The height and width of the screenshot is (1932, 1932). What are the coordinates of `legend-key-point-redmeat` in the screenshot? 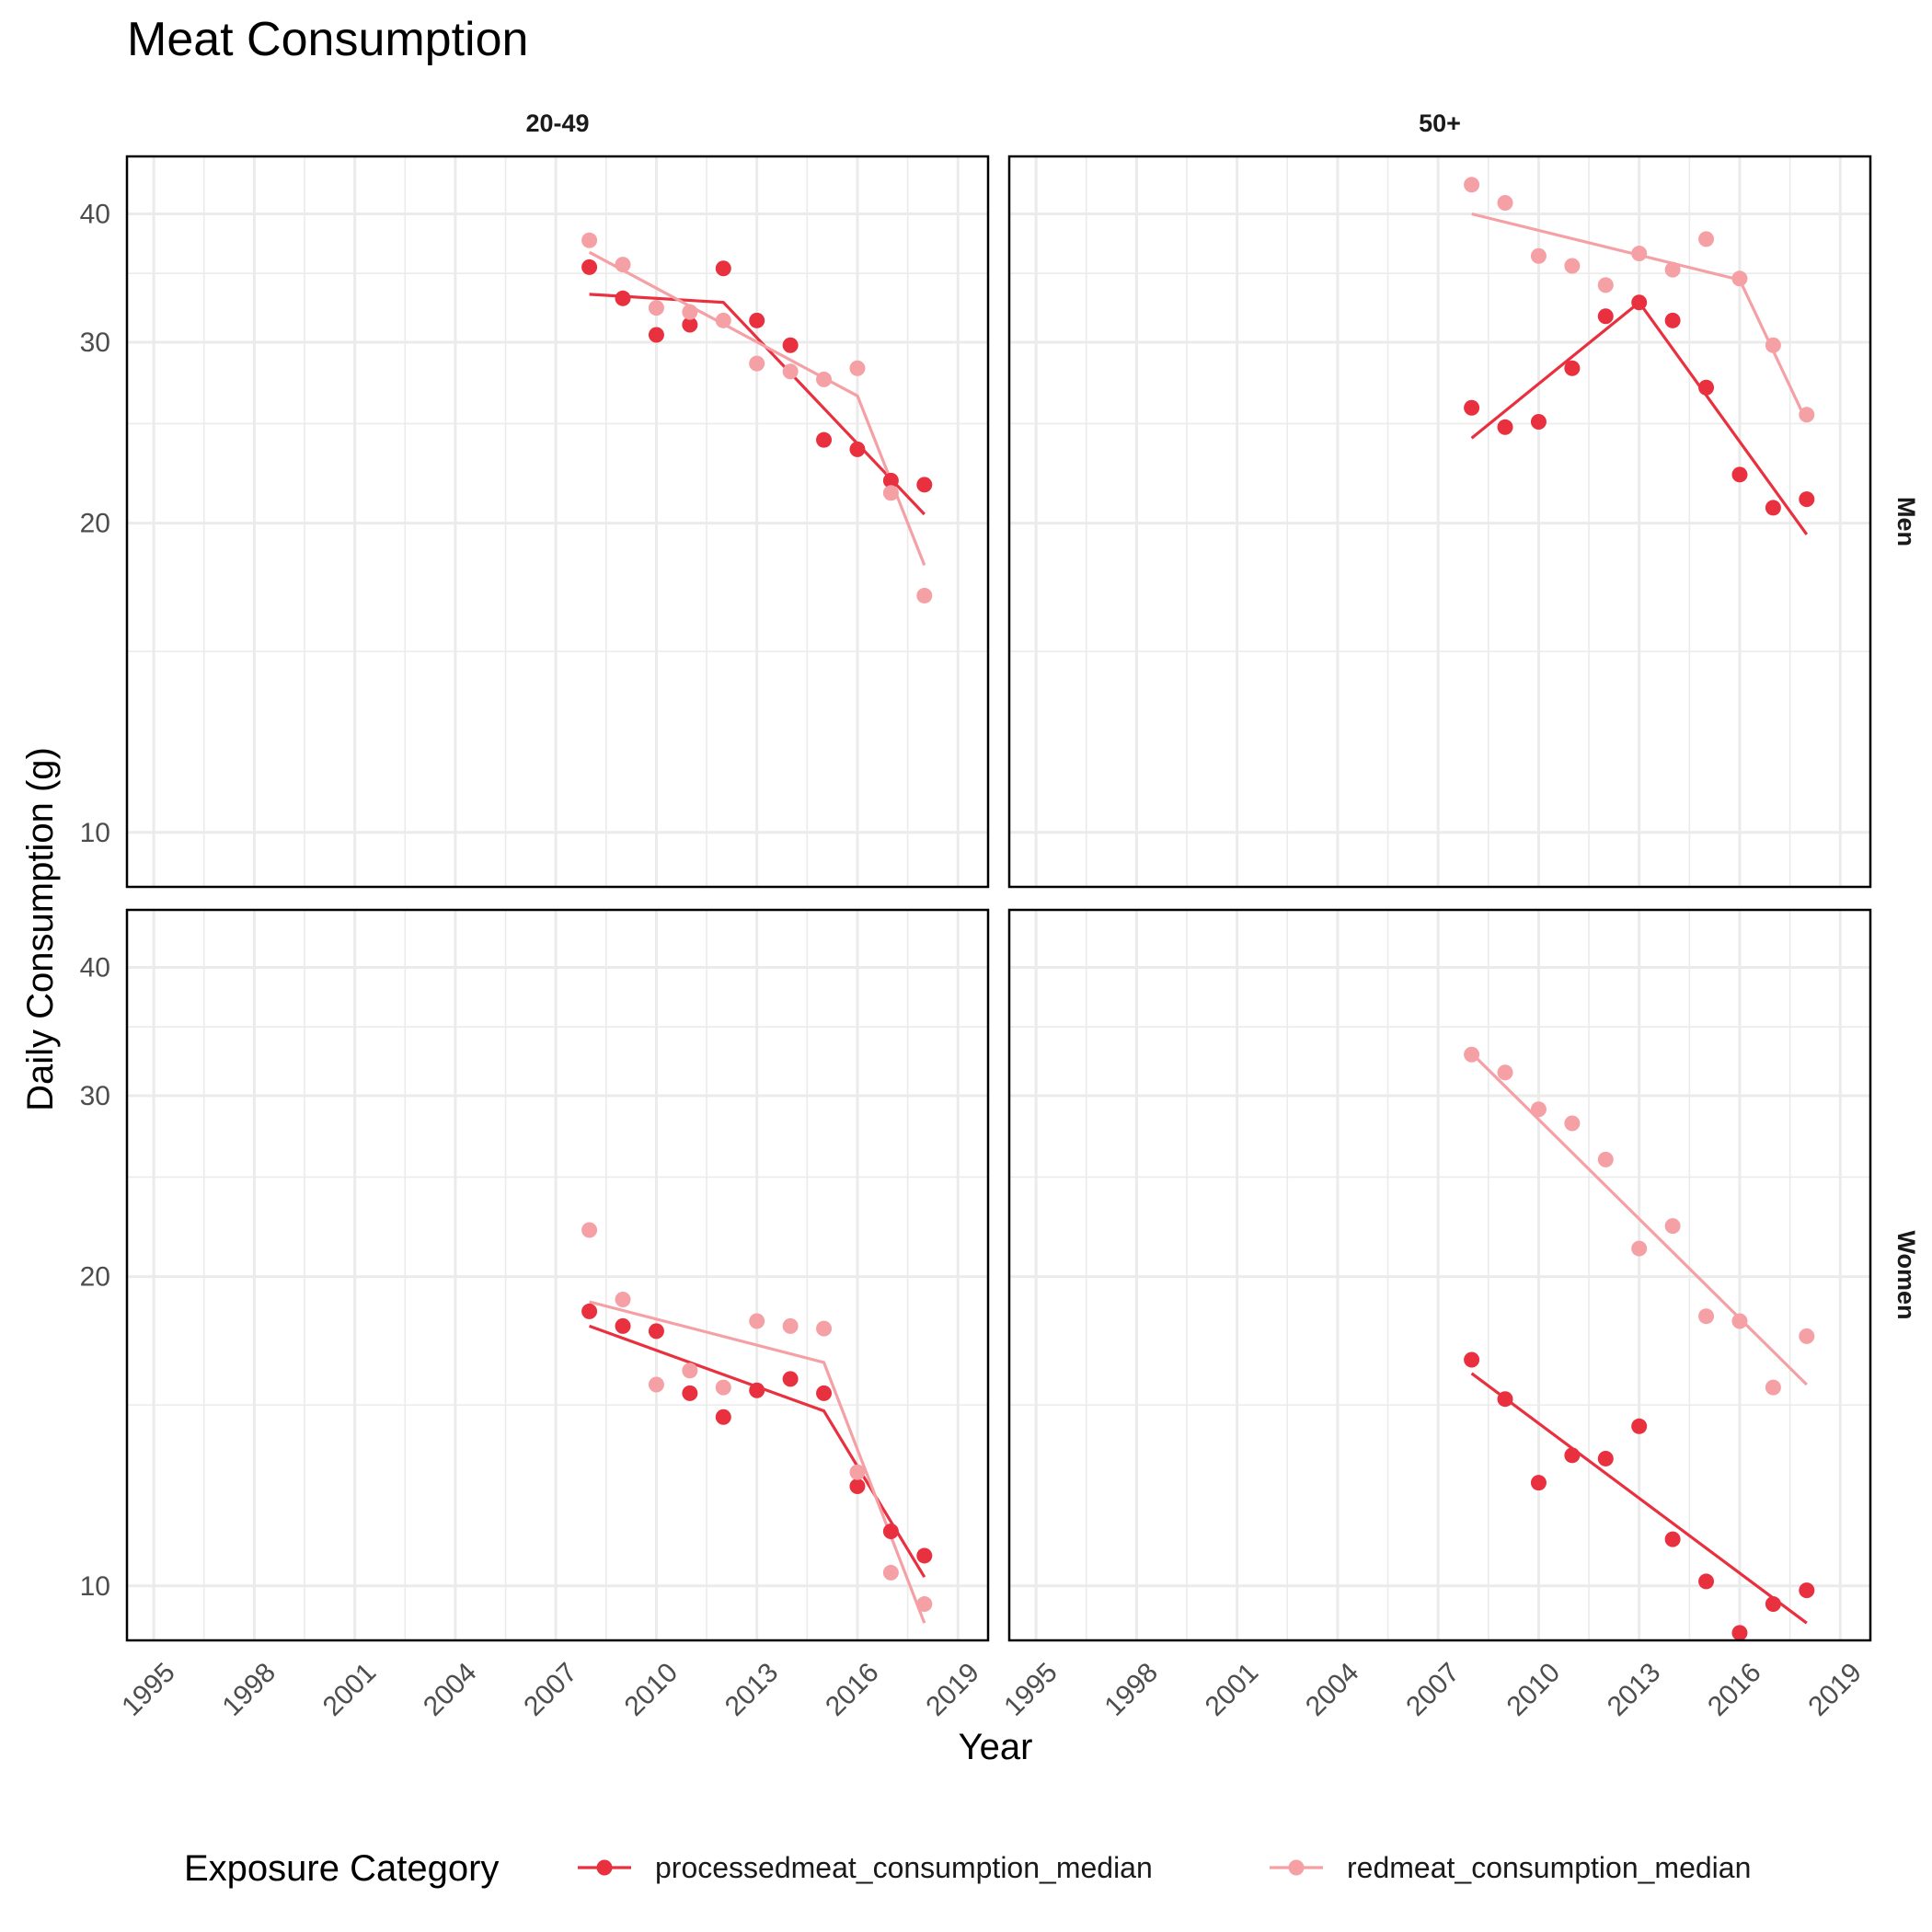 It's located at (1296, 1867).